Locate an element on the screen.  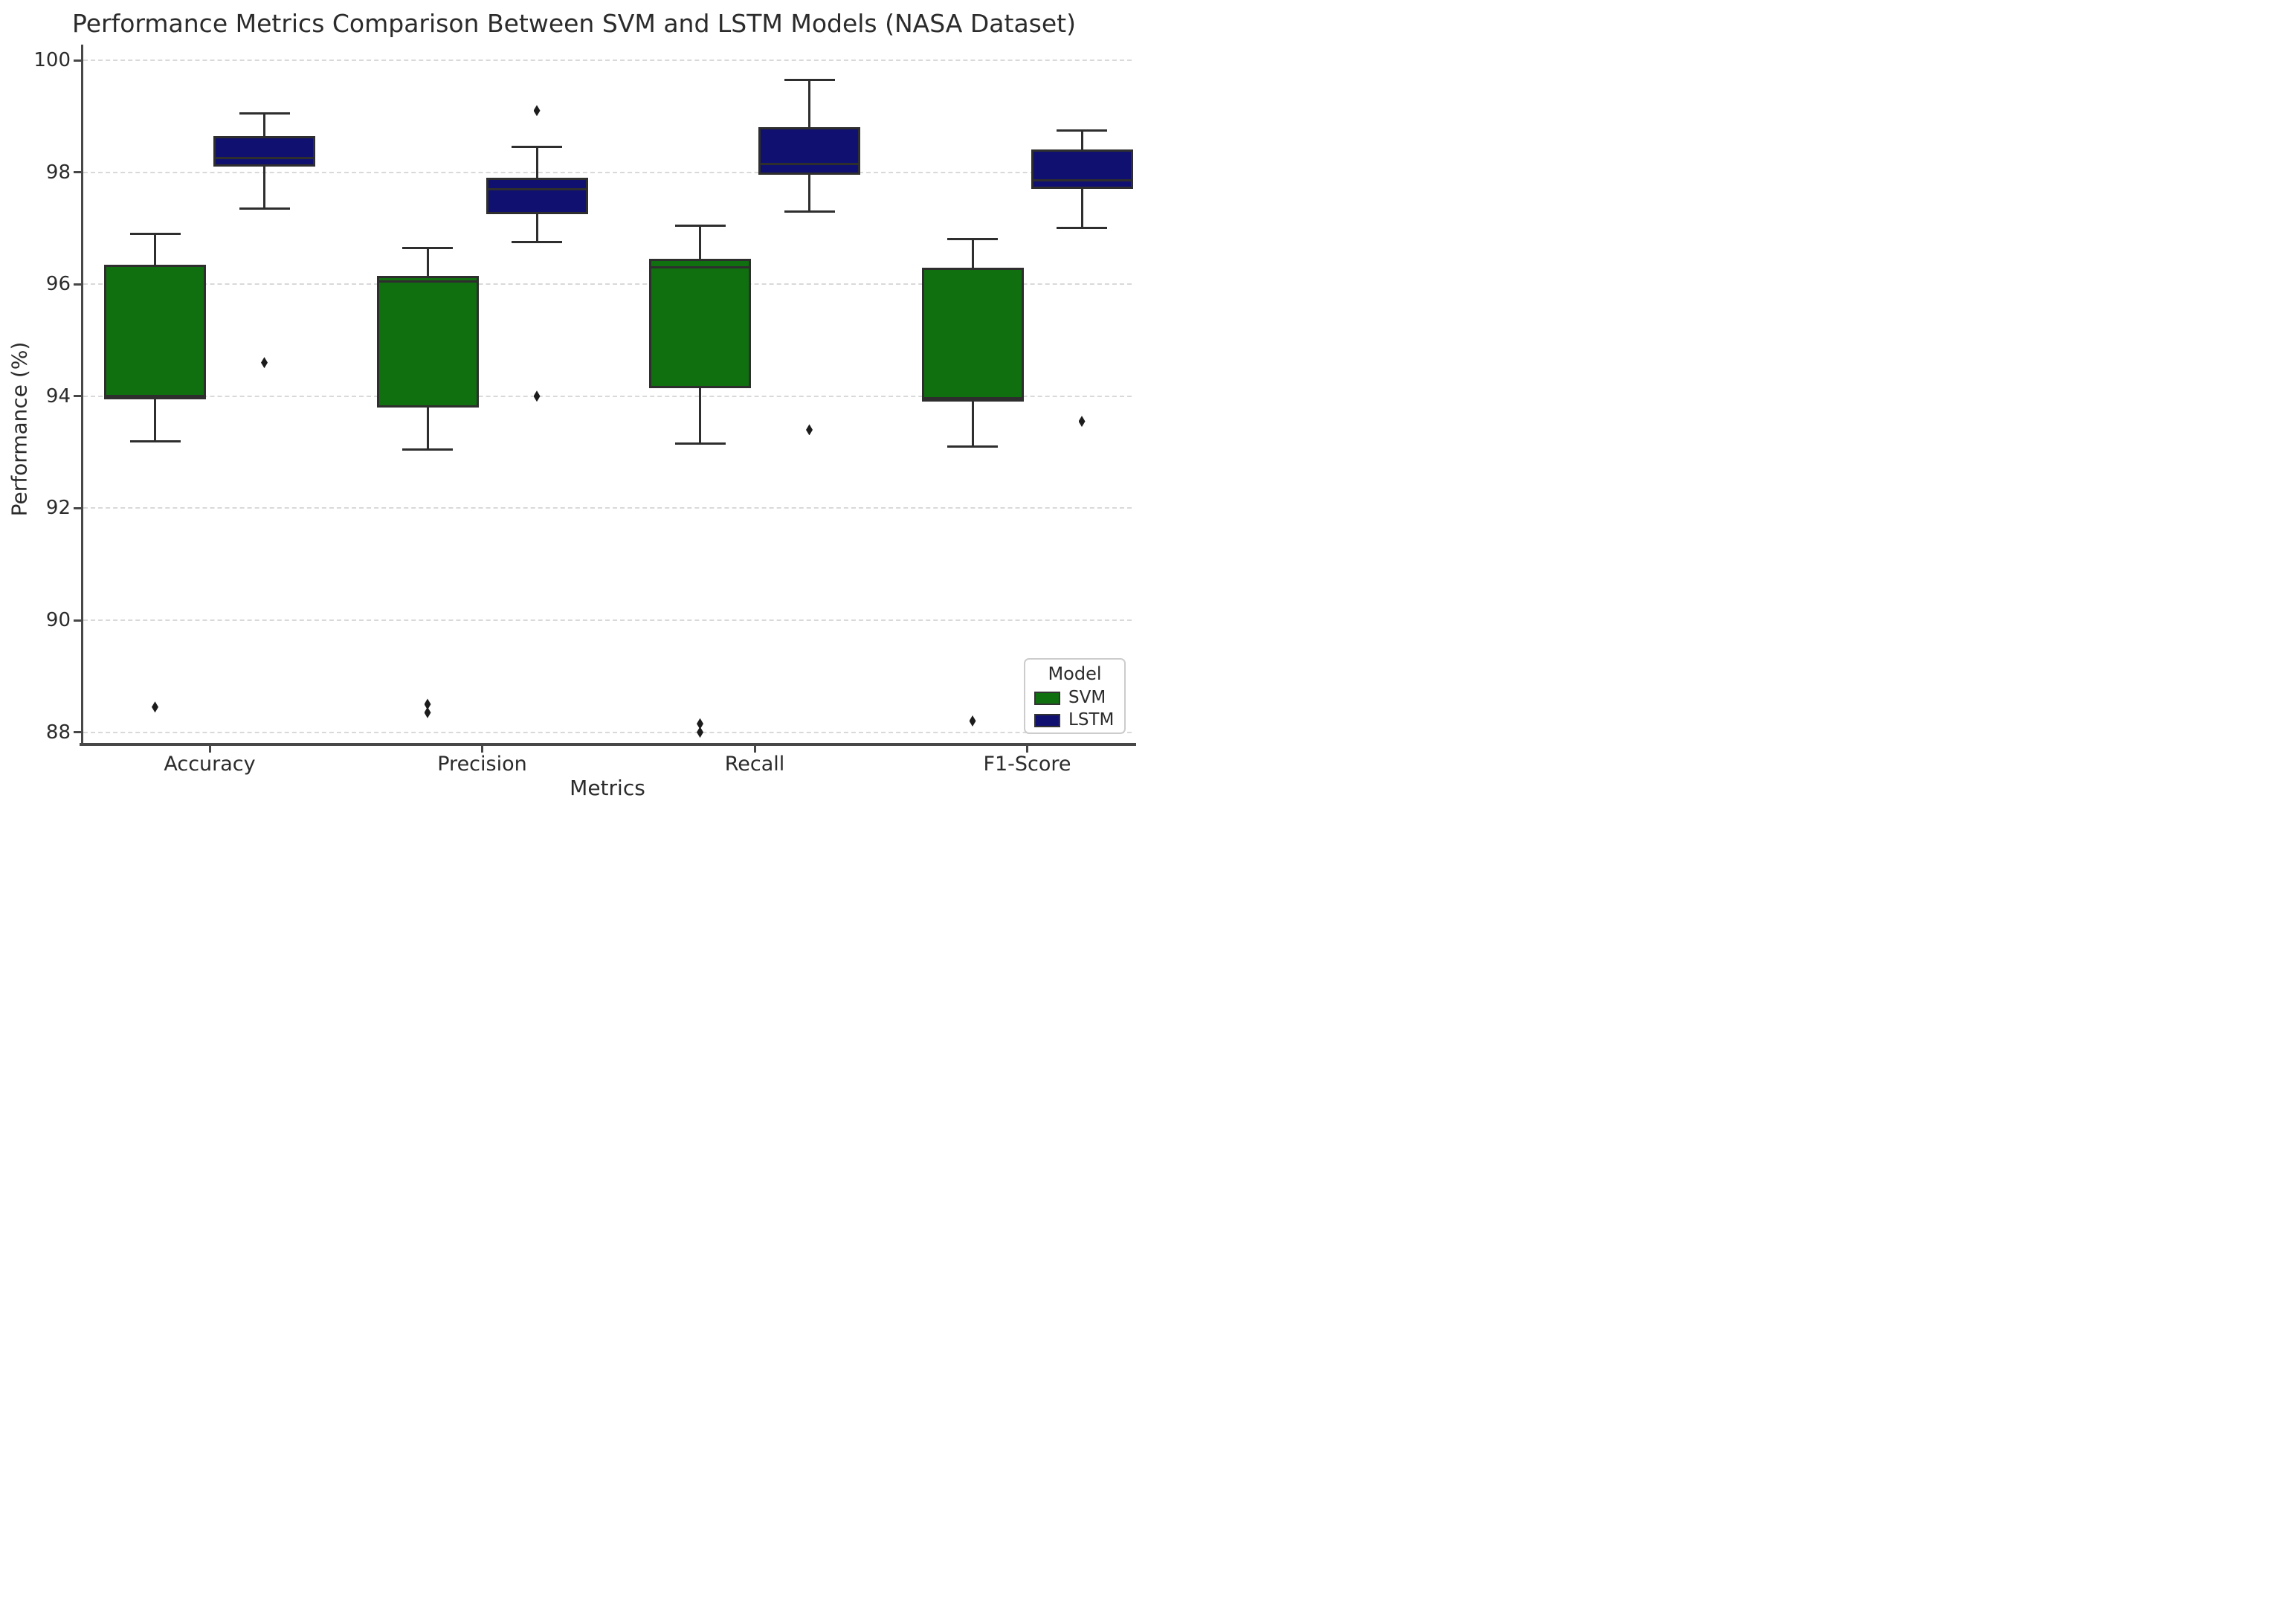
whisker-cap-top-svm-f1-score is located at coordinates (972, 239).